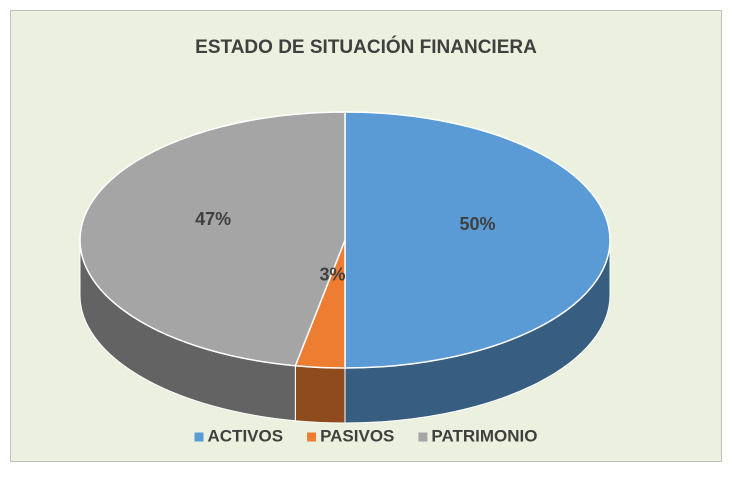 The height and width of the screenshot is (477, 732). What do you see at coordinates (320, 394) in the screenshot?
I see `pie-side` at bounding box center [320, 394].